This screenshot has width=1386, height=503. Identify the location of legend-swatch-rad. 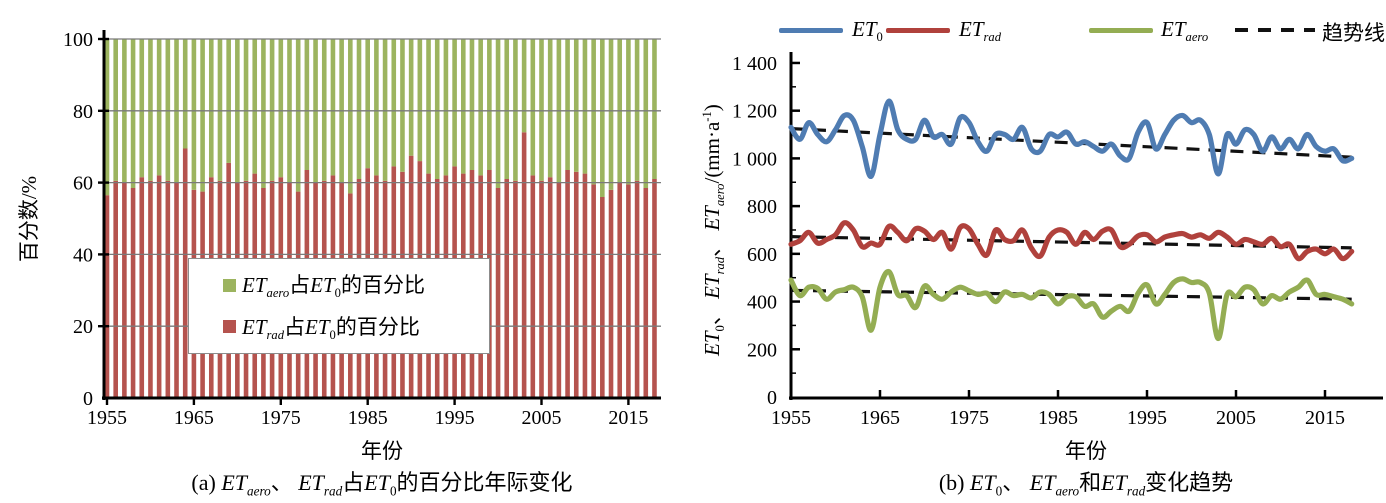
(229, 327).